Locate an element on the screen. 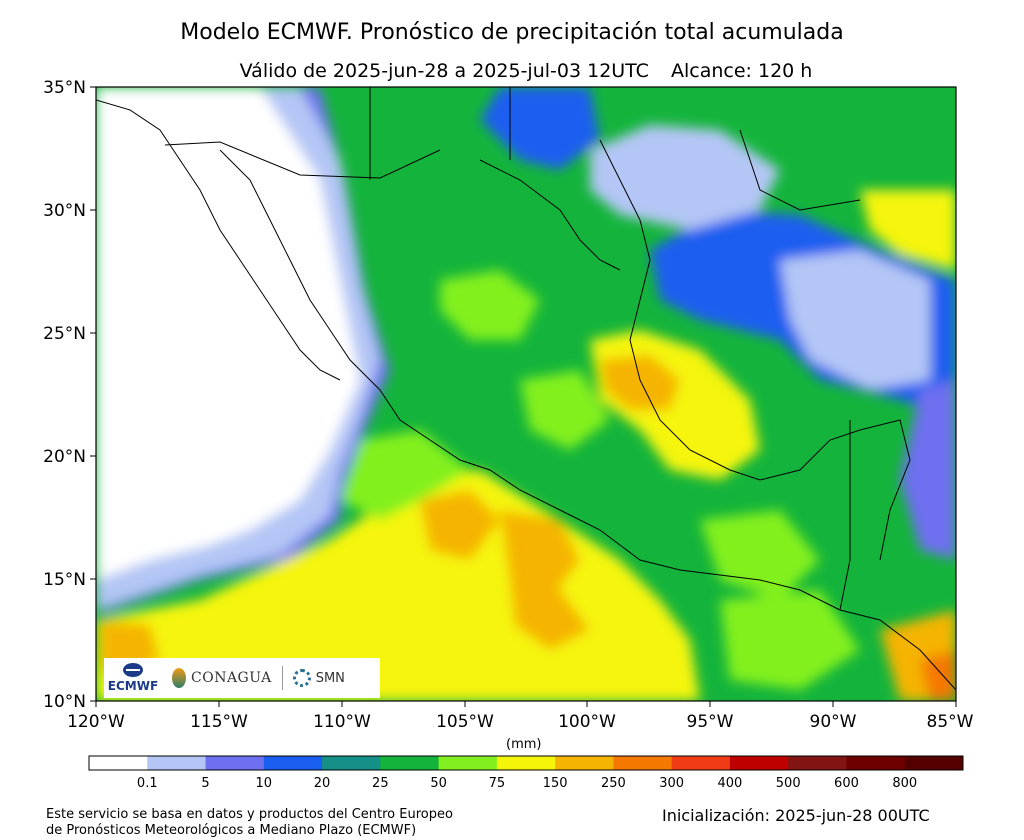  lon-label: 105°W is located at coordinates (465, 722).